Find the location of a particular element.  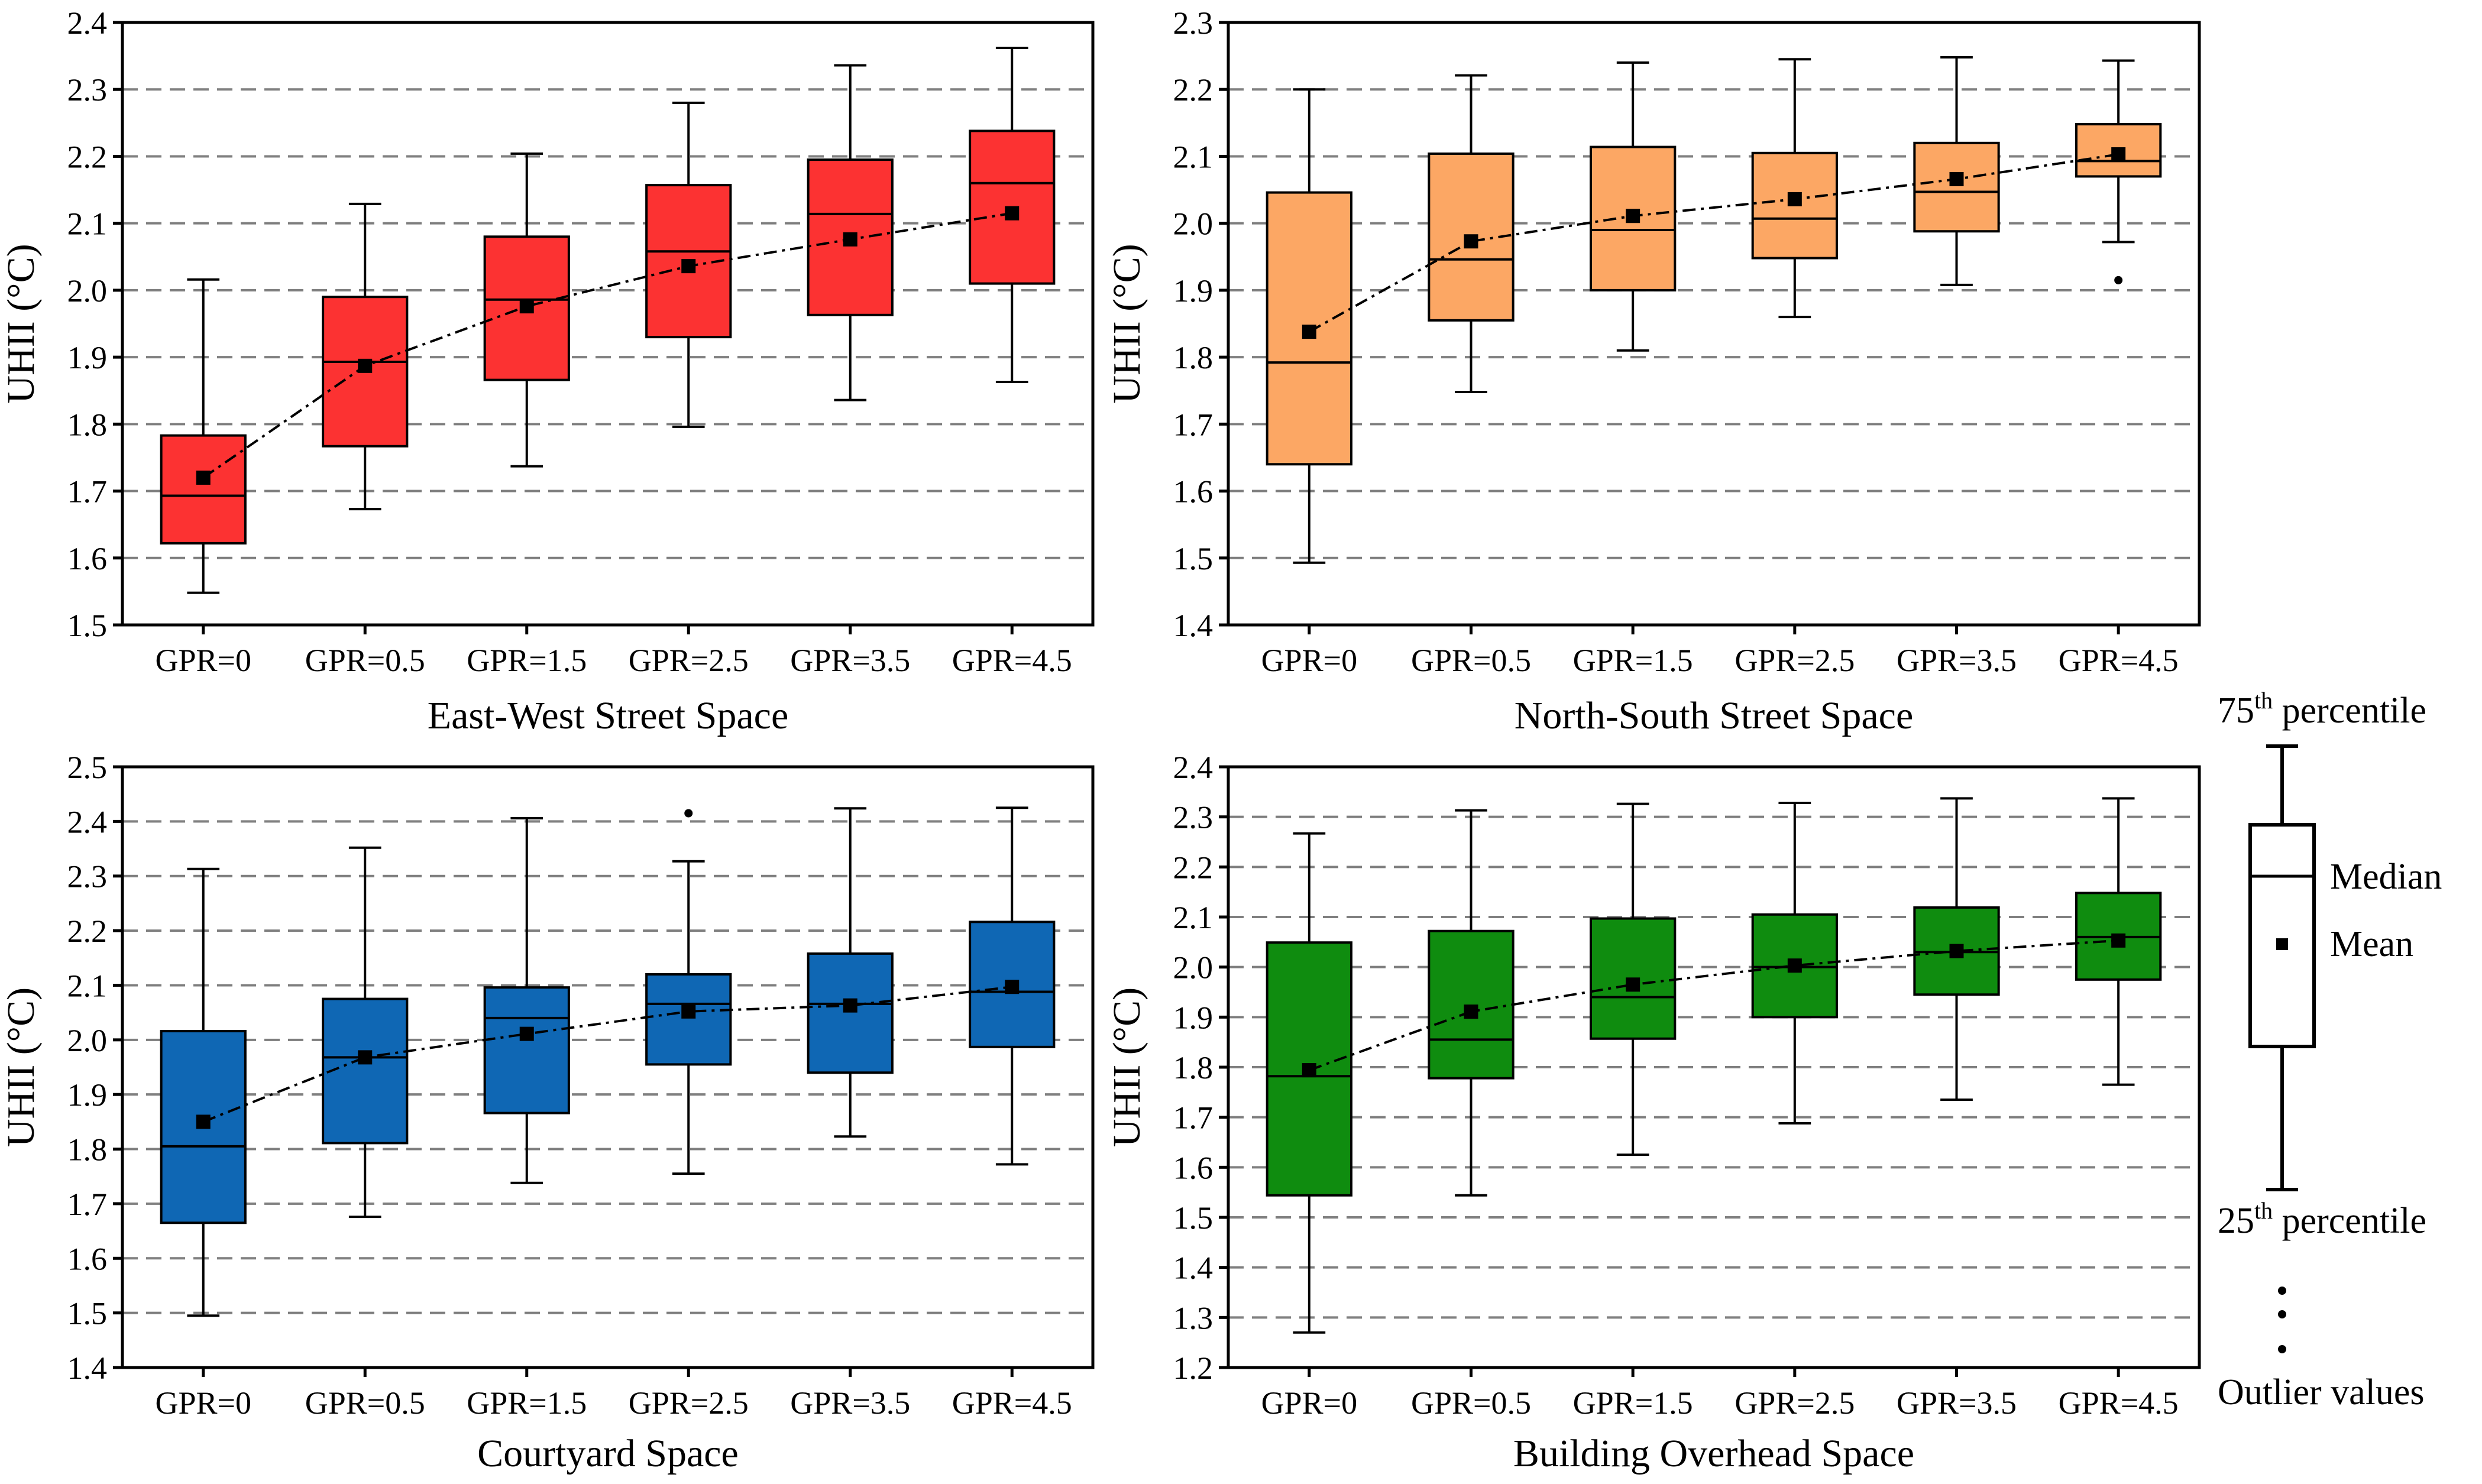

legend-mean-marker is located at coordinates (2282, 944).